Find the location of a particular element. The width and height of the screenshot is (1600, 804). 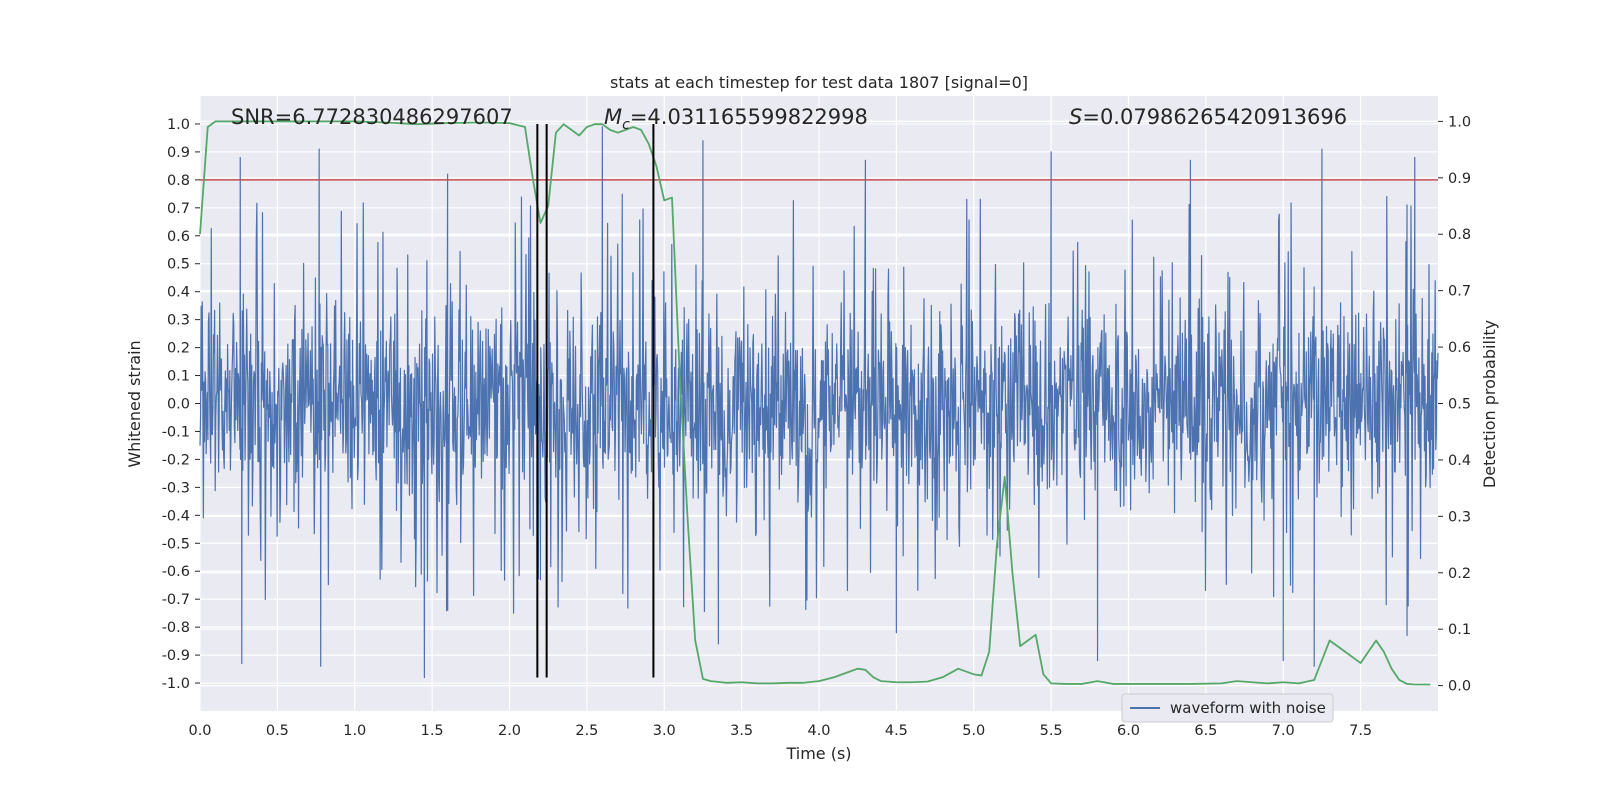

x-tick-label: 4.0 is located at coordinates (818, 731).